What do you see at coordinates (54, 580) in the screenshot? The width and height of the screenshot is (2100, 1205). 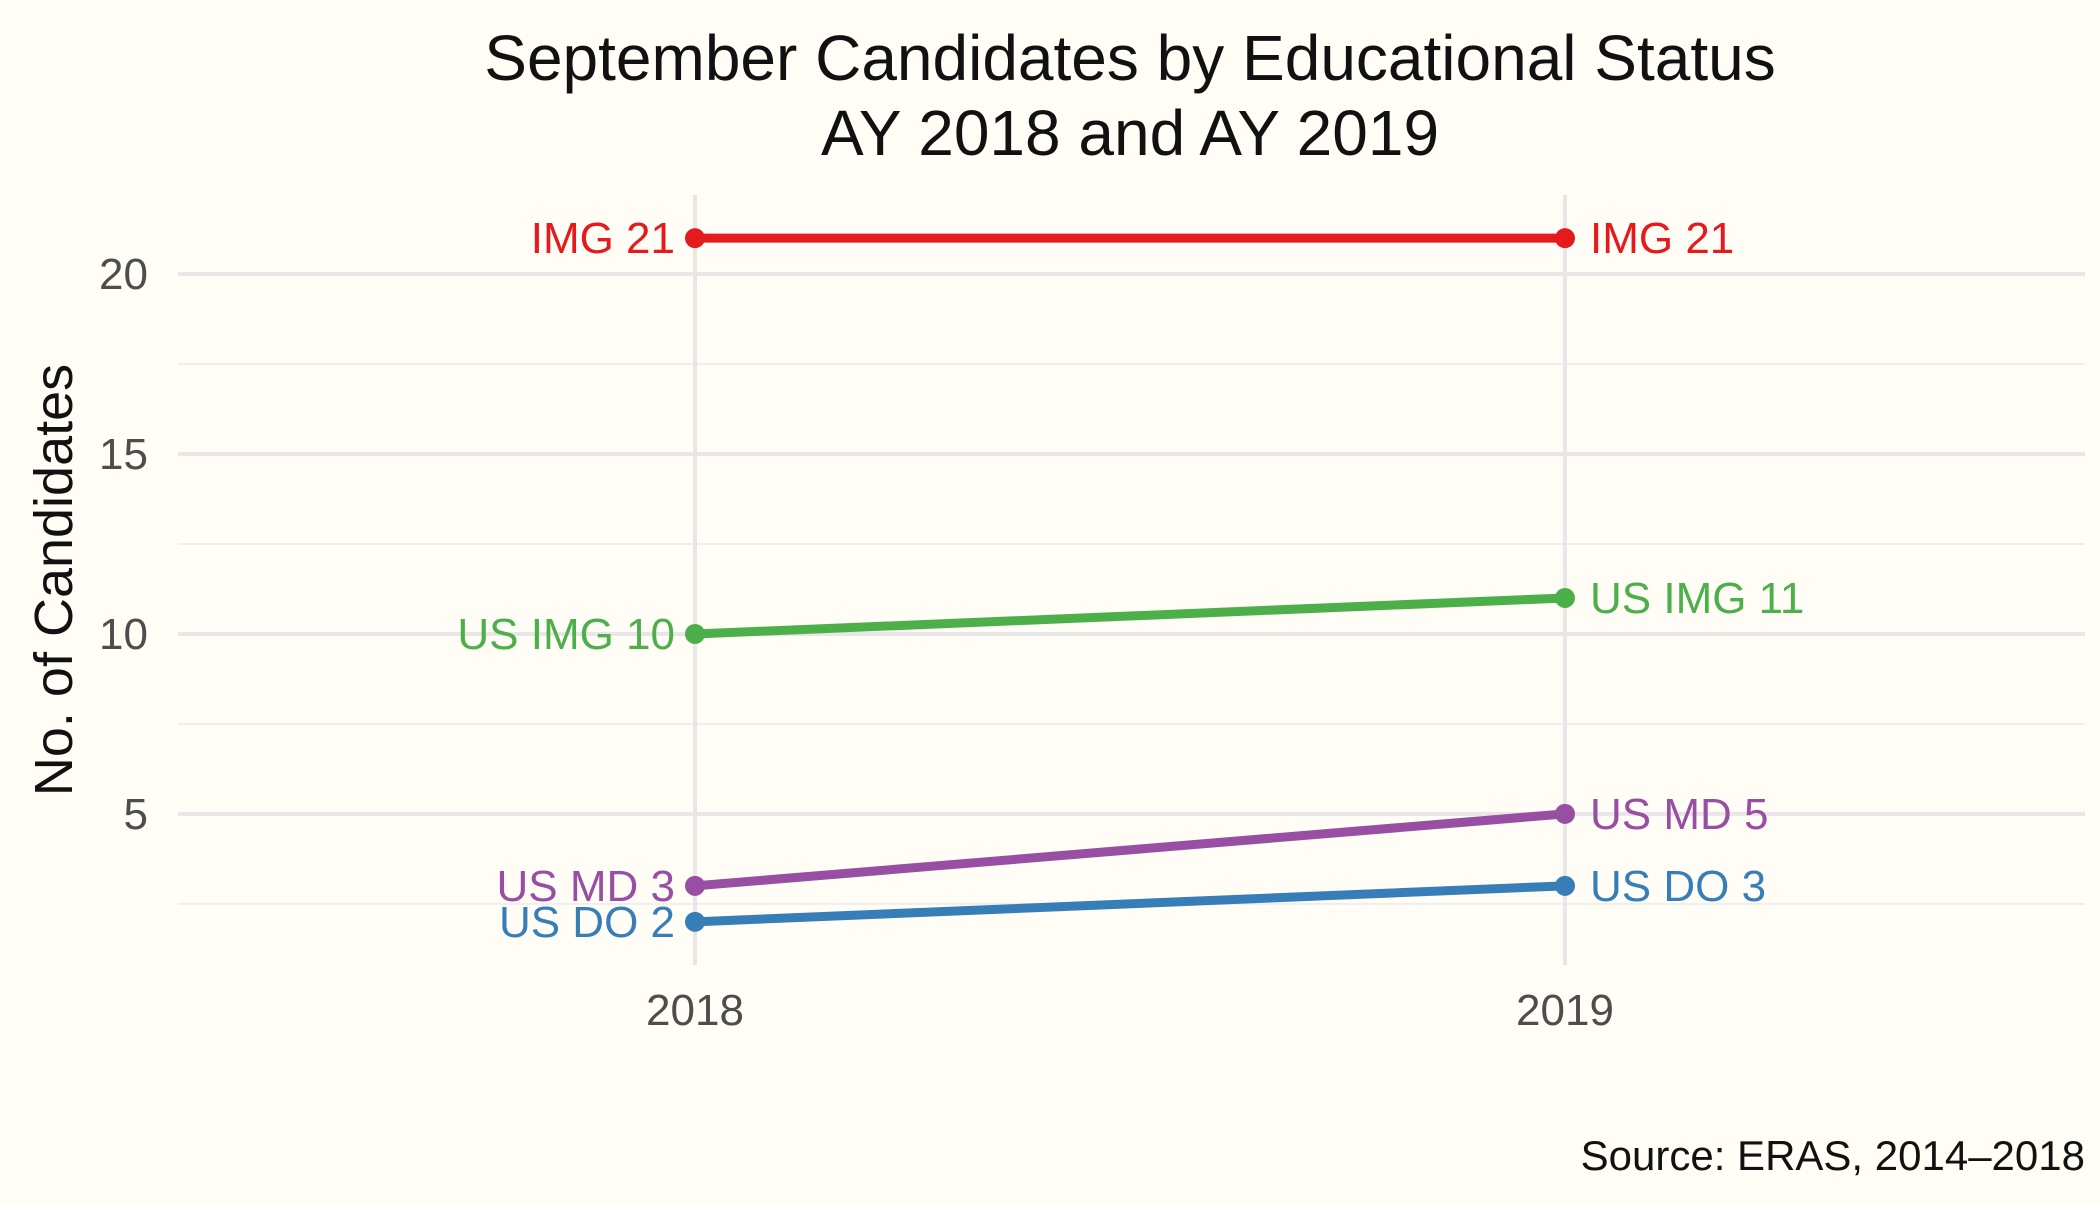 I see `y-axis-title: No. of Candidates` at bounding box center [54, 580].